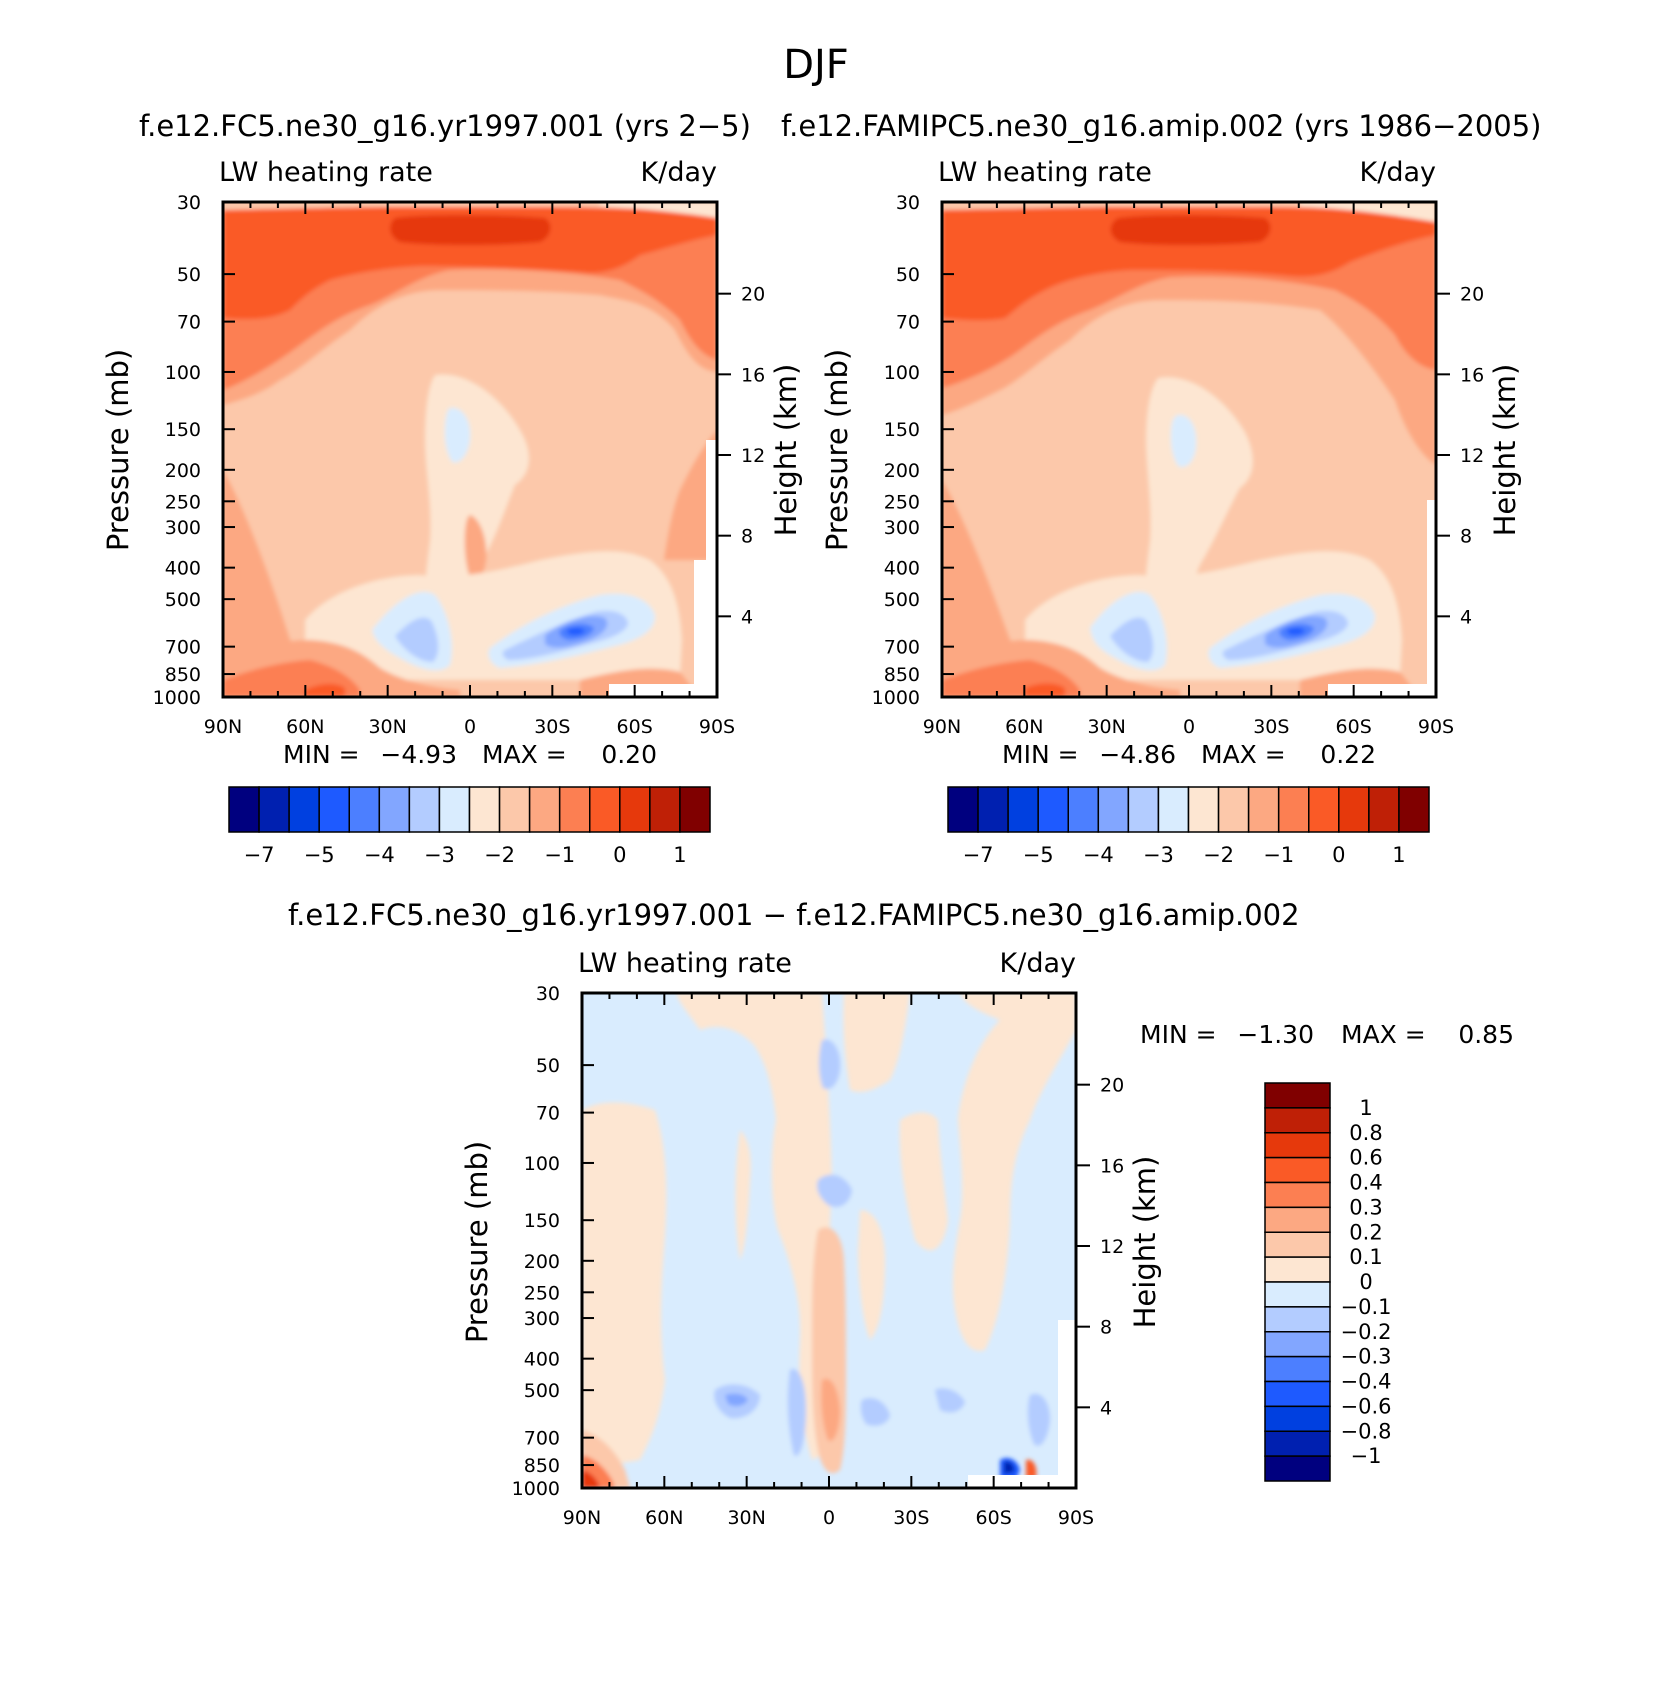  What do you see at coordinates (1098, 855) in the screenshot?
I see `colorbar-label: −4` at bounding box center [1098, 855].